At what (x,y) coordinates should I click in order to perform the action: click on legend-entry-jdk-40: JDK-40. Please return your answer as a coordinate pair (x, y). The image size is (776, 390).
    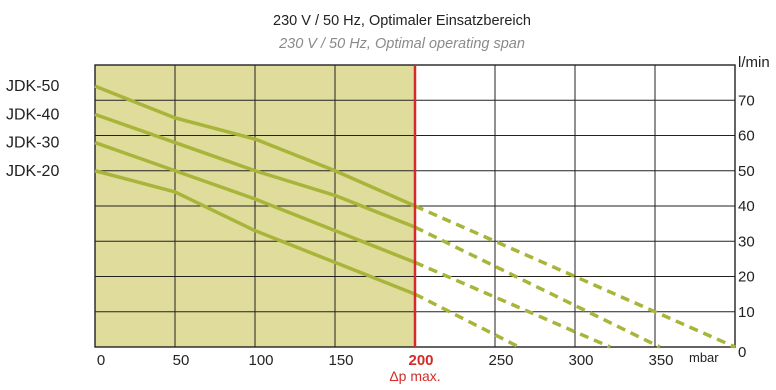
    Looking at the image, I should click on (32, 114).